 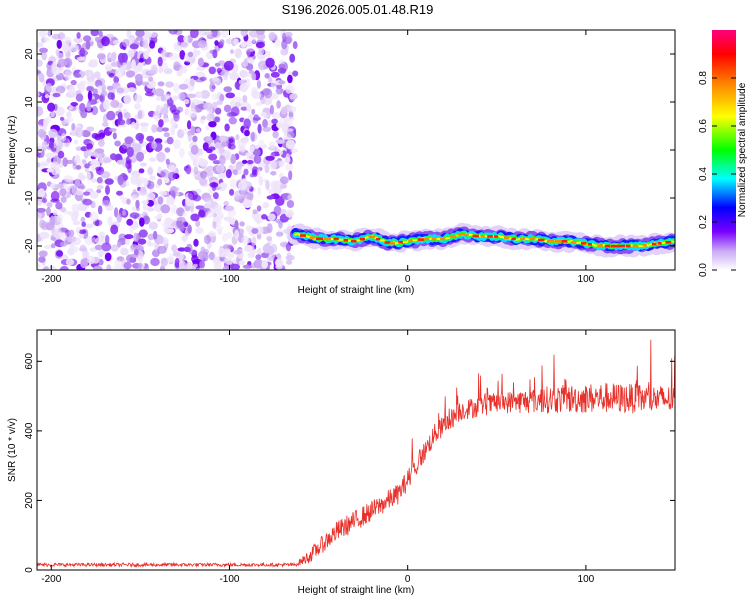 What do you see at coordinates (168, 150) in the screenshot?
I see `noise-region` at bounding box center [168, 150].